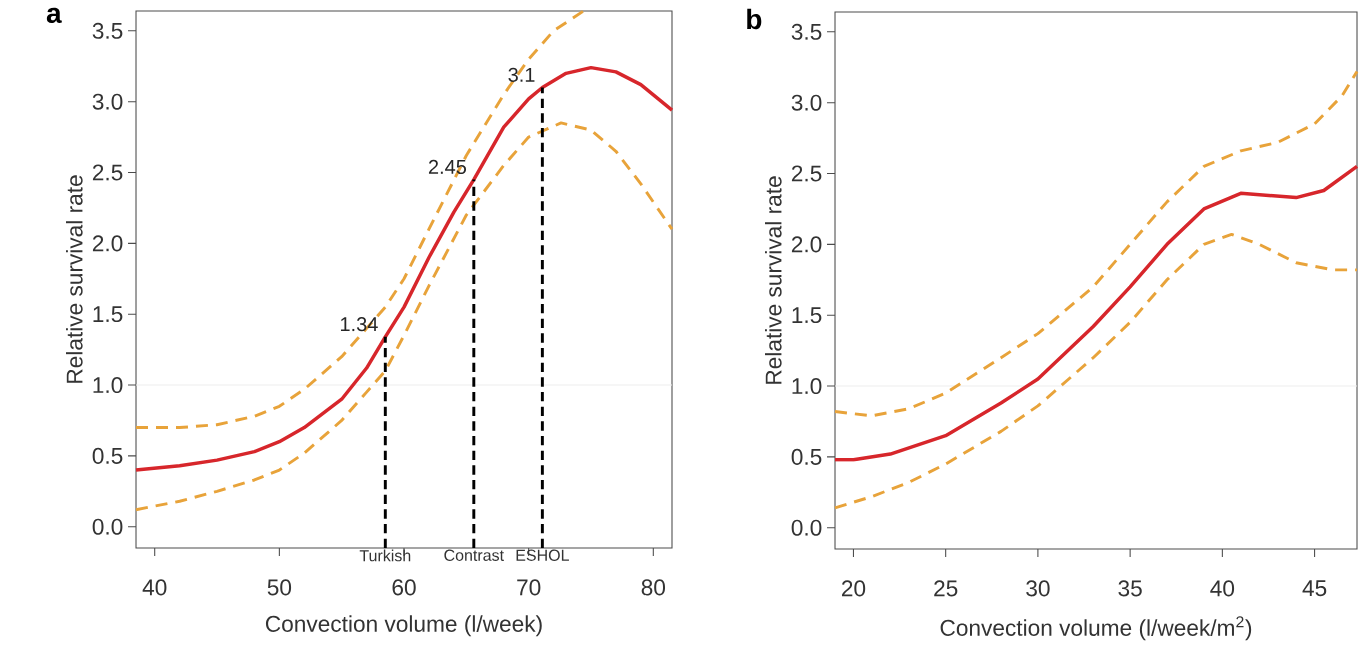 Image resolution: width=1359 pixels, height=645 pixels. What do you see at coordinates (385, 555) in the screenshot?
I see `series-label: Turkish` at bounding box center [385, 555].